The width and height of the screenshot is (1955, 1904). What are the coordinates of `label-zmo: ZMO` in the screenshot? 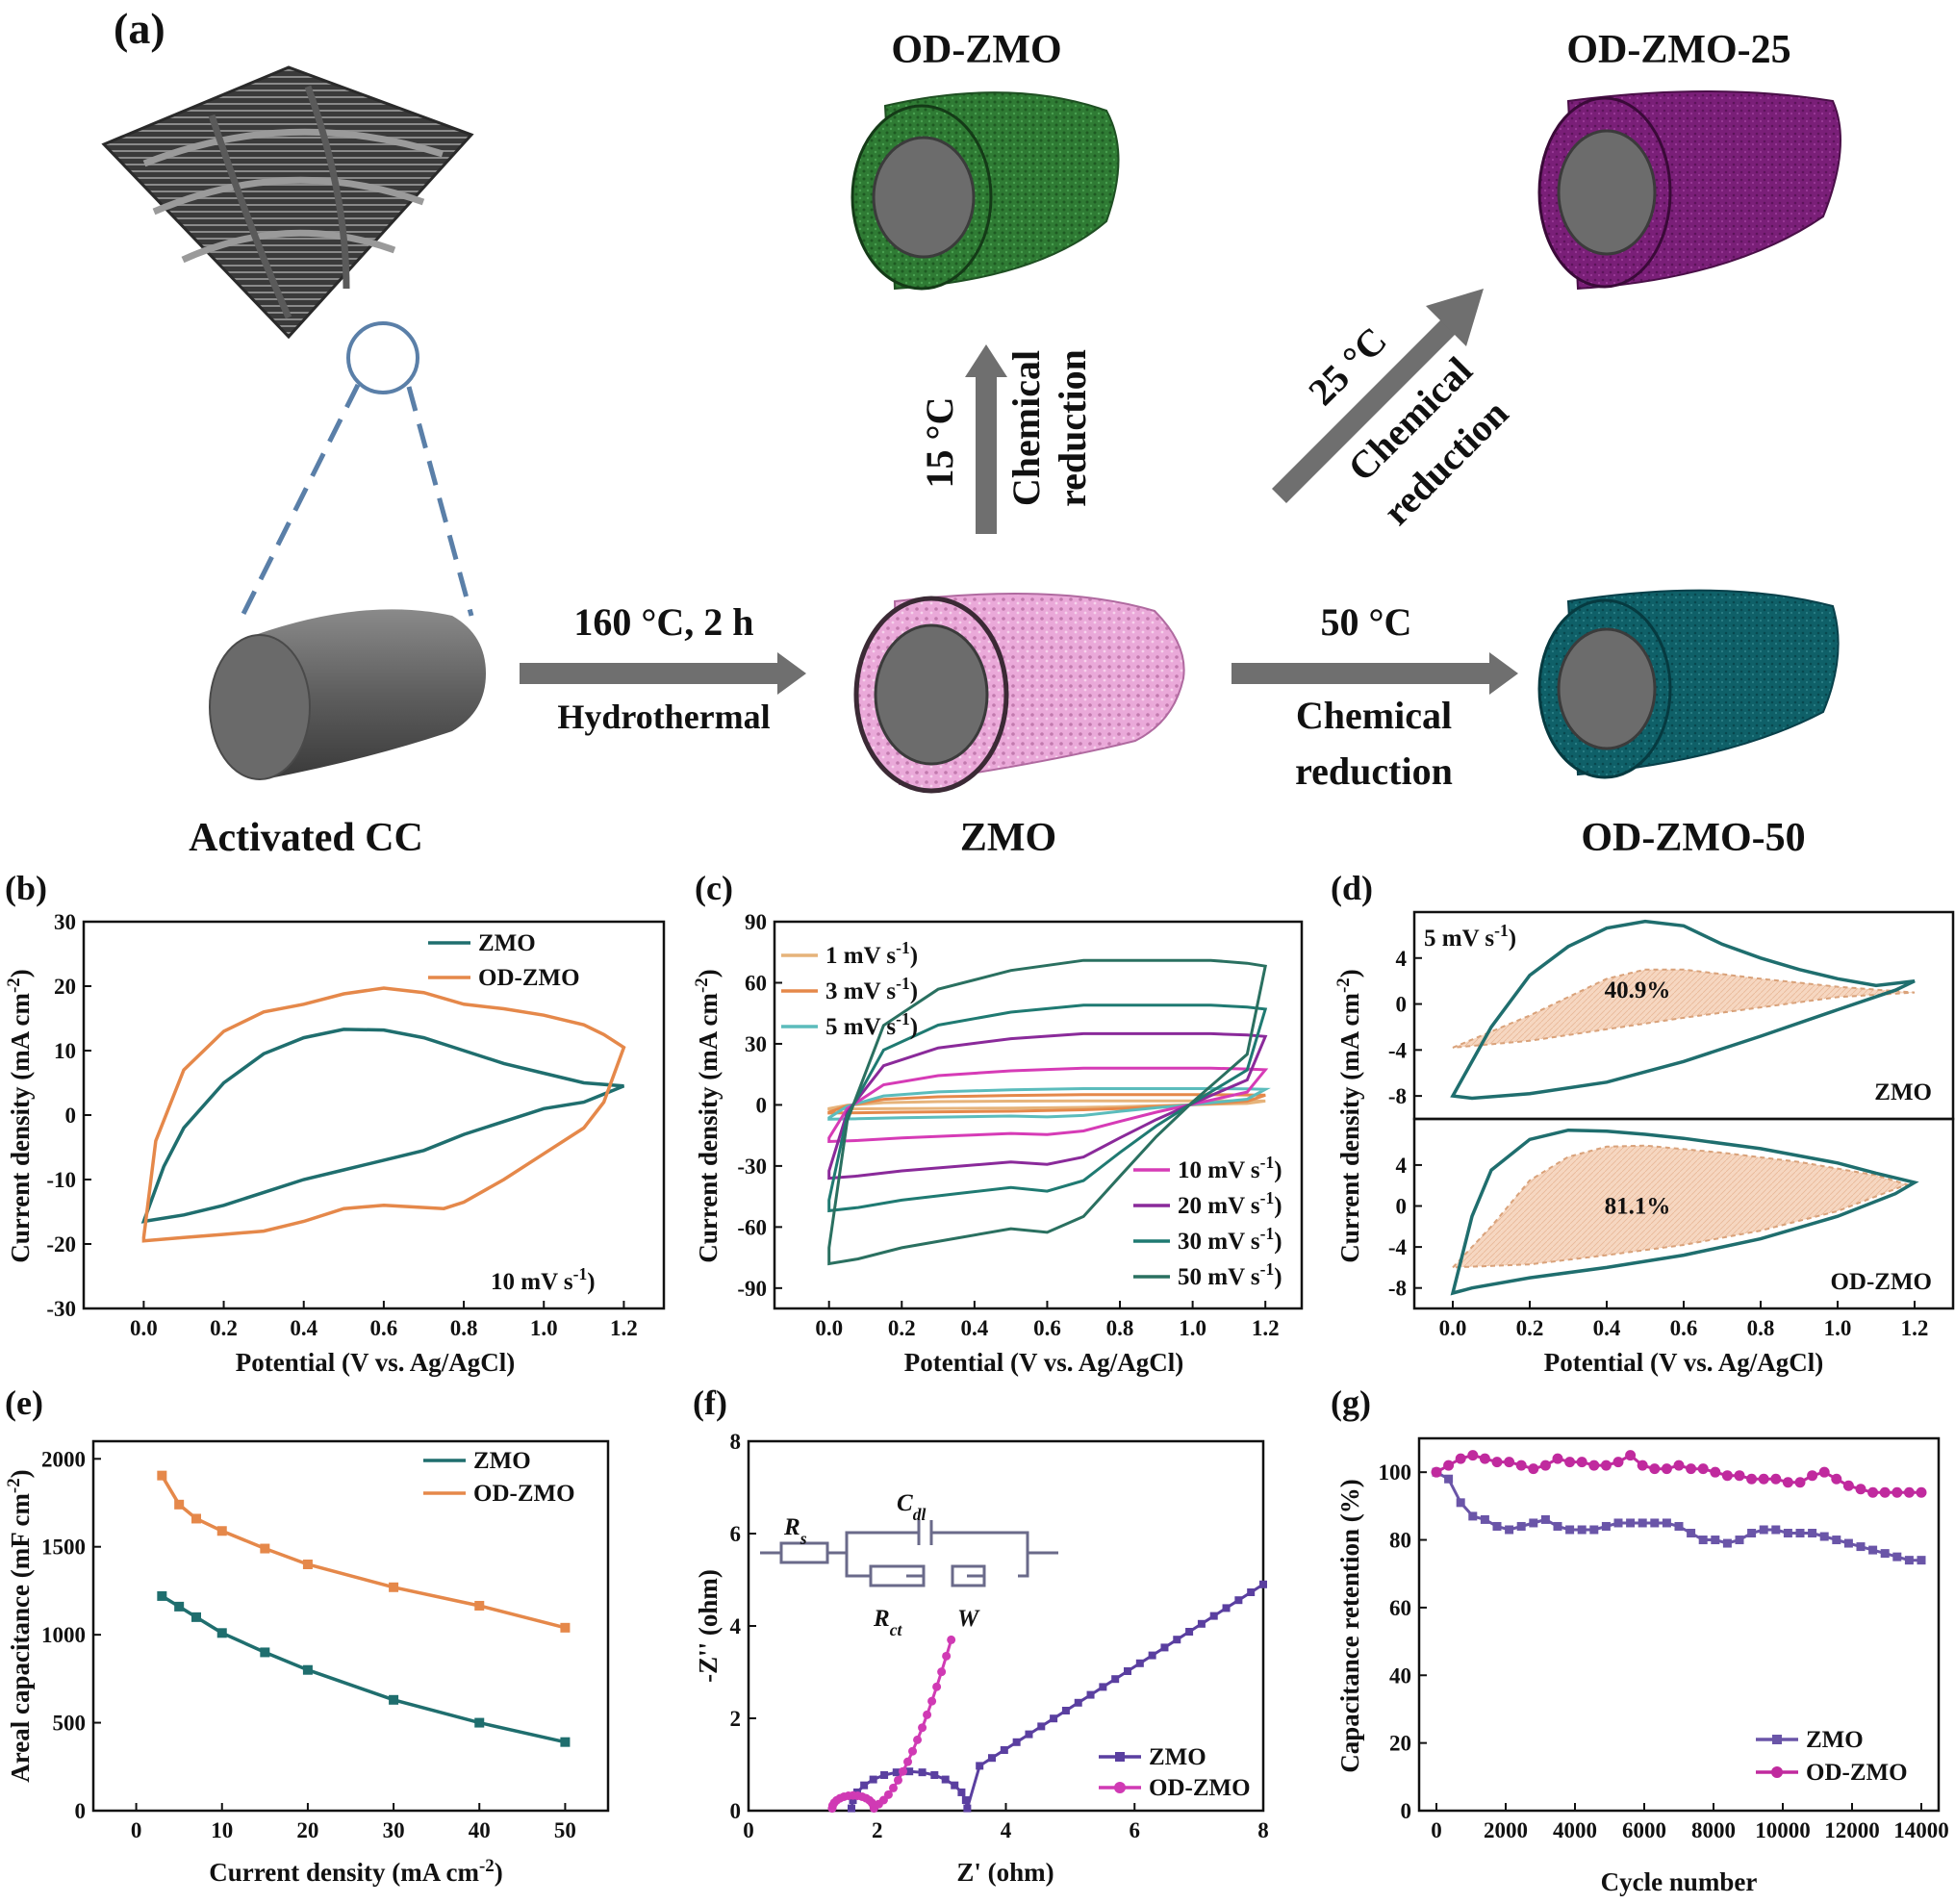 It's located at (1008, 838).